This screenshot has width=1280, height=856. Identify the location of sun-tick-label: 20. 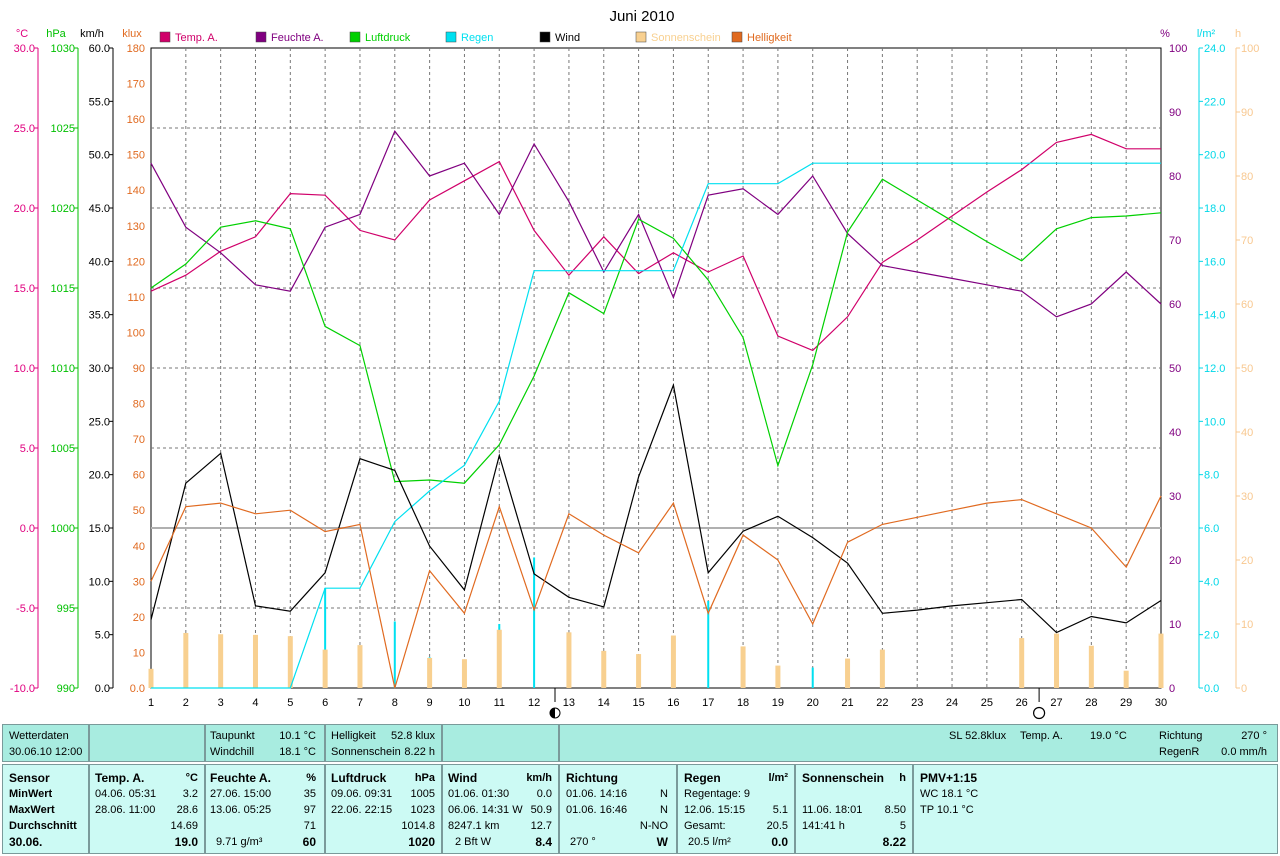
(1247, 561).